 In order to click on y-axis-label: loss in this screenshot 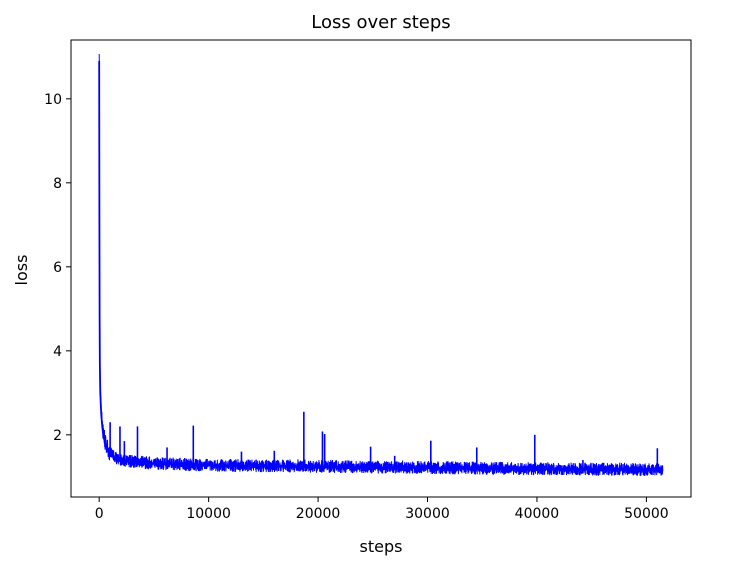, I will do `click(21, 270)`.